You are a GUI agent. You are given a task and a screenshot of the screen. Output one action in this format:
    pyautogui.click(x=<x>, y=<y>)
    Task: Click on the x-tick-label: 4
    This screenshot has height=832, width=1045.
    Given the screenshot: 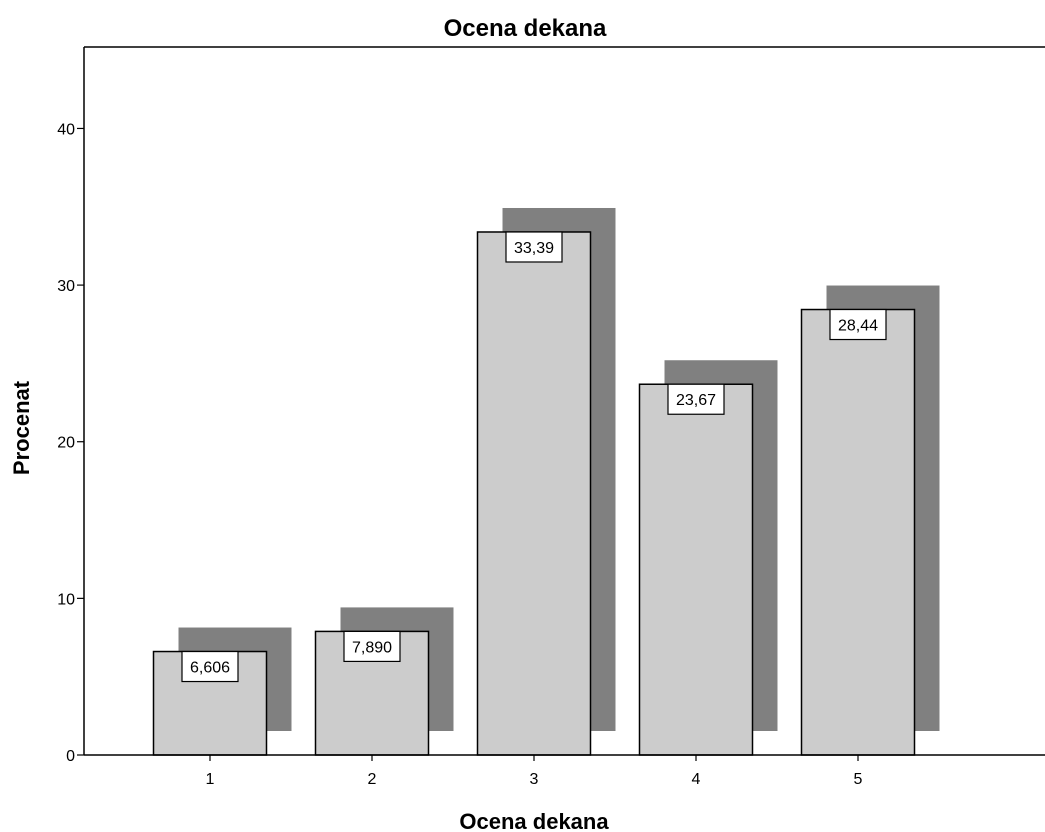 What is the action you would take?
    pyautogui.click(x=696, y=779)
    